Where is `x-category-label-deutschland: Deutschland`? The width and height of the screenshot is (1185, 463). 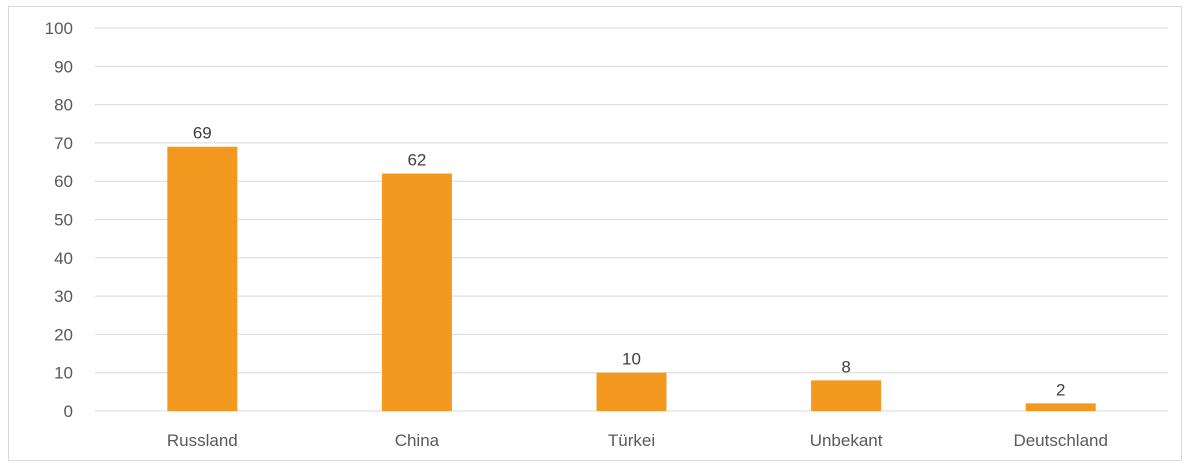
x-category-label-deutschland: Deutschland is located at coordinates (1060, 440).